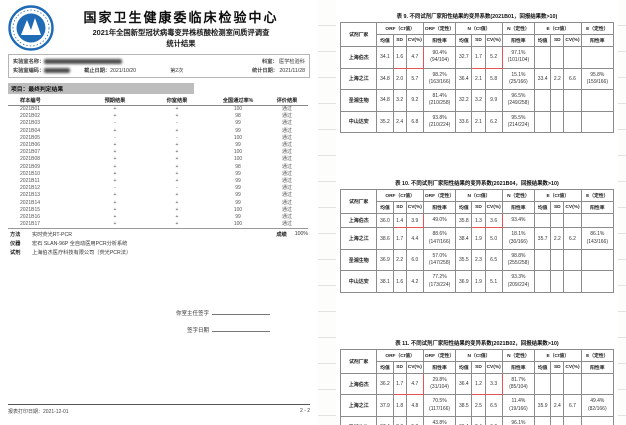 The image size is (626, 425). I want to click on data-cell: 2.2, so click(557, 78).